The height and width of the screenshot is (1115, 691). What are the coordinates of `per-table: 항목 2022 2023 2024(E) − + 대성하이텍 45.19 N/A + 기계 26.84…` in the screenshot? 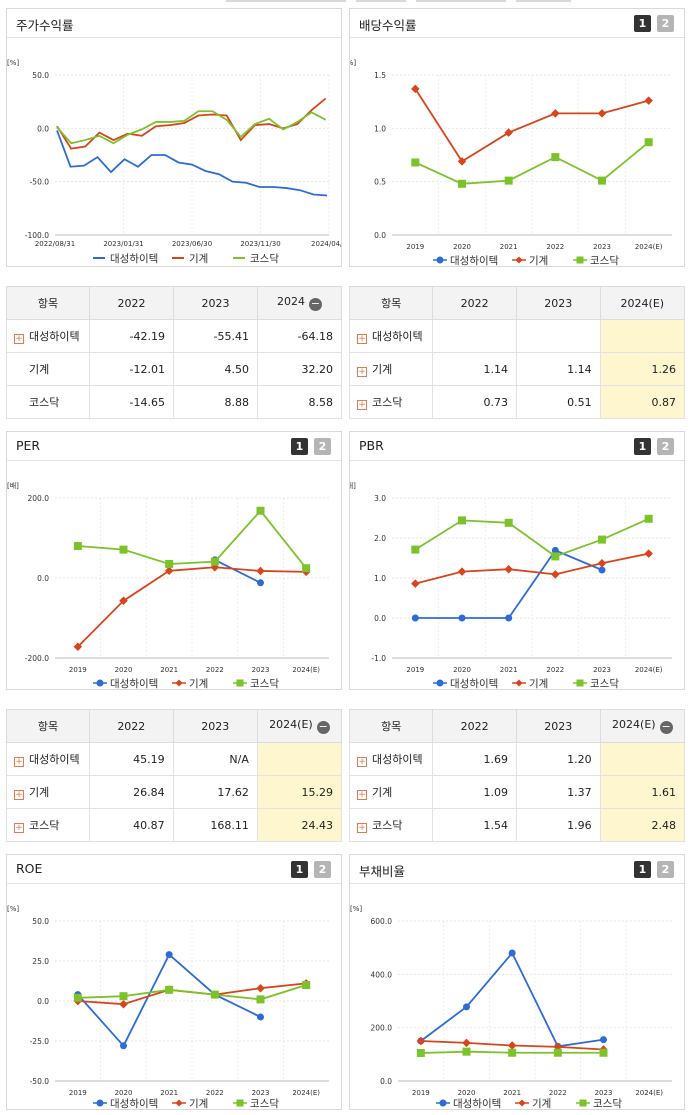 It's located at (174, 775).